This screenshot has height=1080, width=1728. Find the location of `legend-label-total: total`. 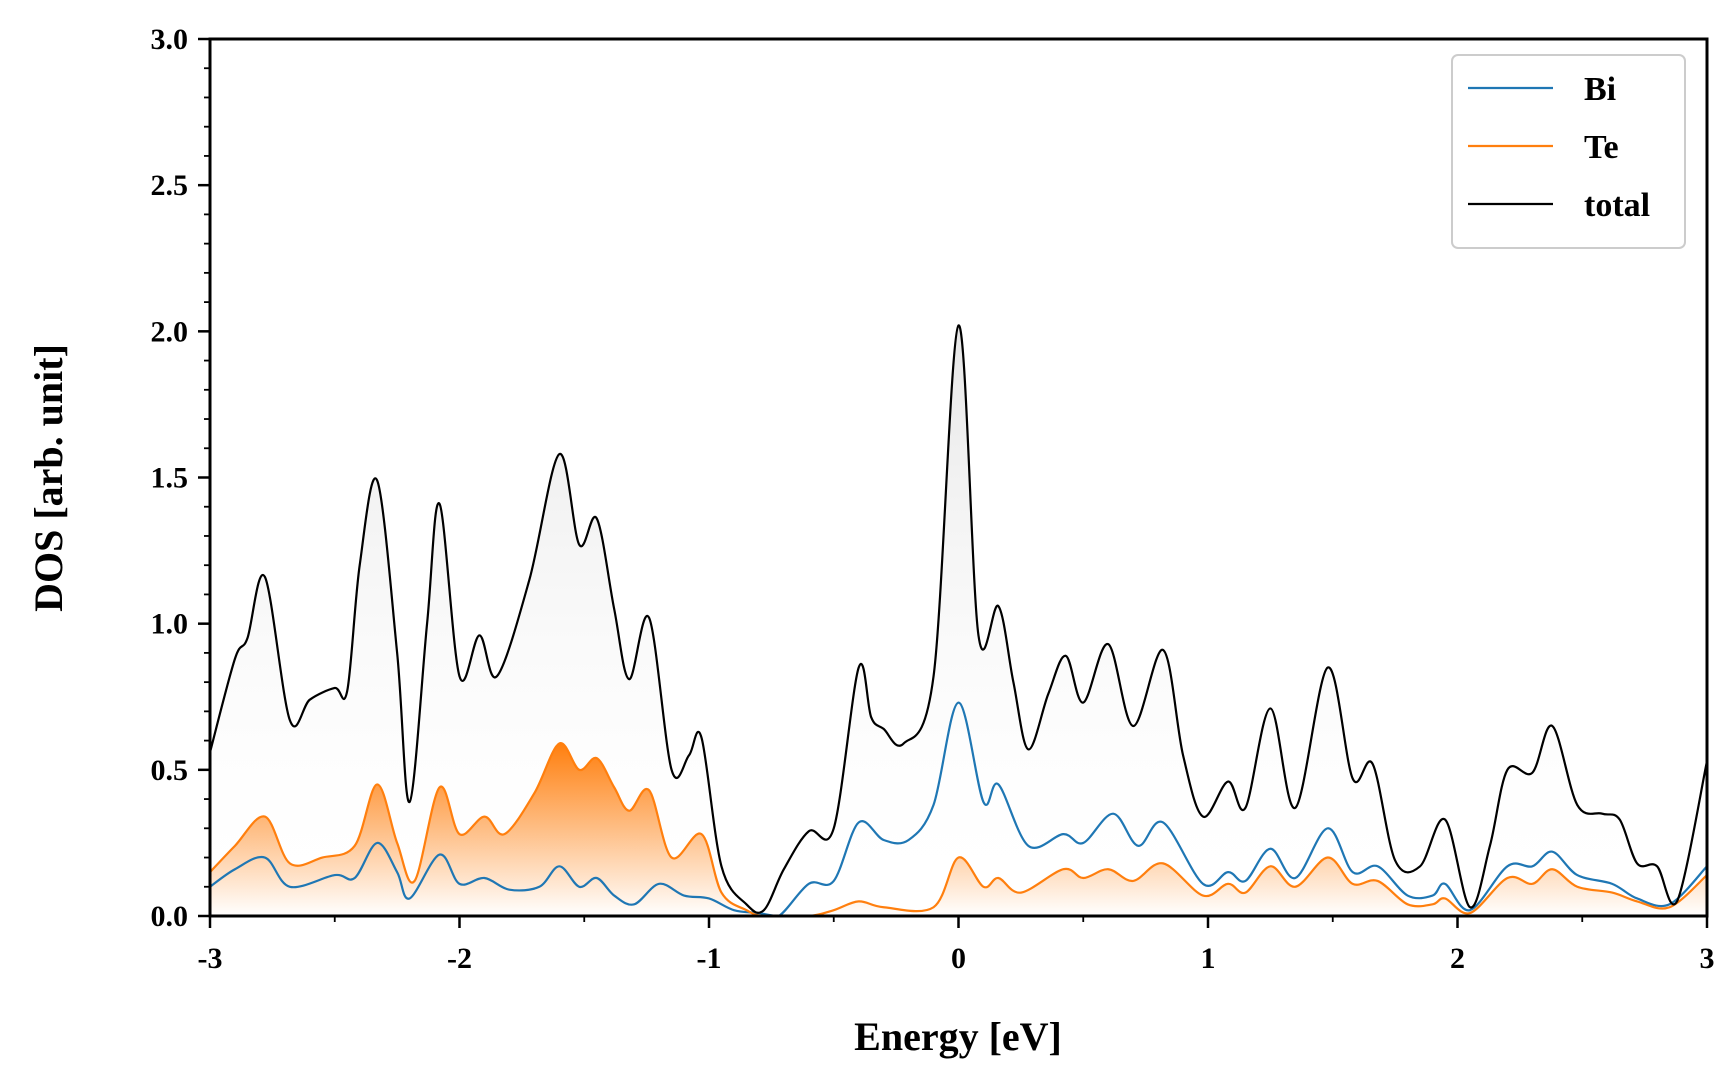

legend-label-total: total is located at coordinates (1617, 205).